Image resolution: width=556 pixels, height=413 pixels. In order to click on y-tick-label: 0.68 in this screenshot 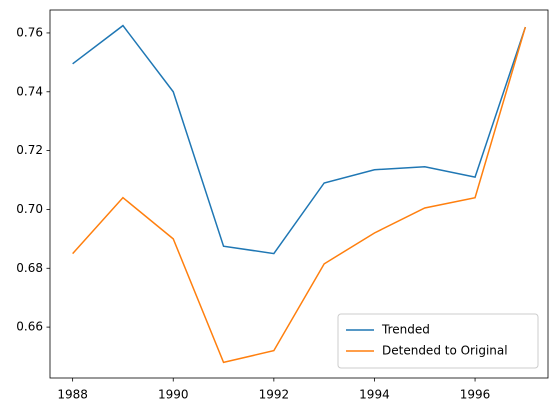, I will do `click(29, 268)`.